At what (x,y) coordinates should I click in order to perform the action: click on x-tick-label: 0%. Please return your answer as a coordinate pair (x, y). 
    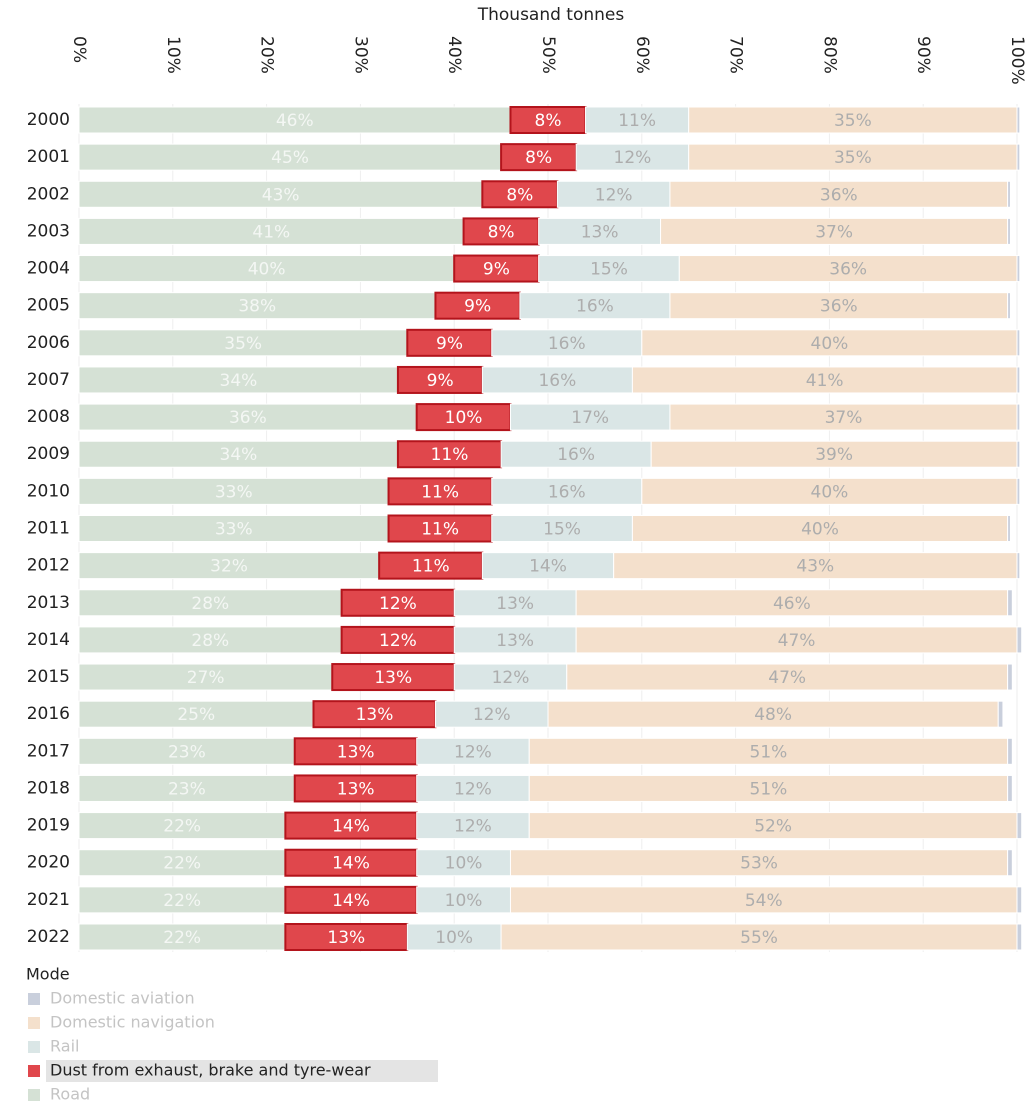
    Looking at the image, I should click on (79, 49).